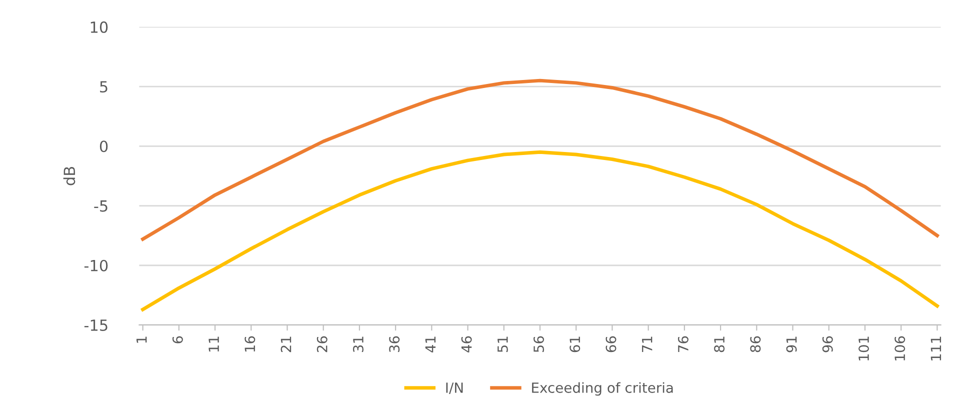 This screenshot has height=414, width=960. I want to click on x-tick-label: 36, so click(394, 344).